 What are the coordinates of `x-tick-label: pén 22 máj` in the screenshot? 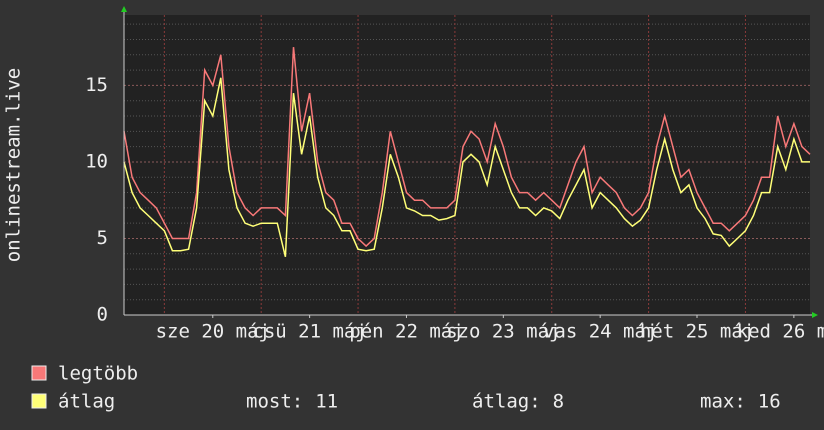 It's located at (406, 332).